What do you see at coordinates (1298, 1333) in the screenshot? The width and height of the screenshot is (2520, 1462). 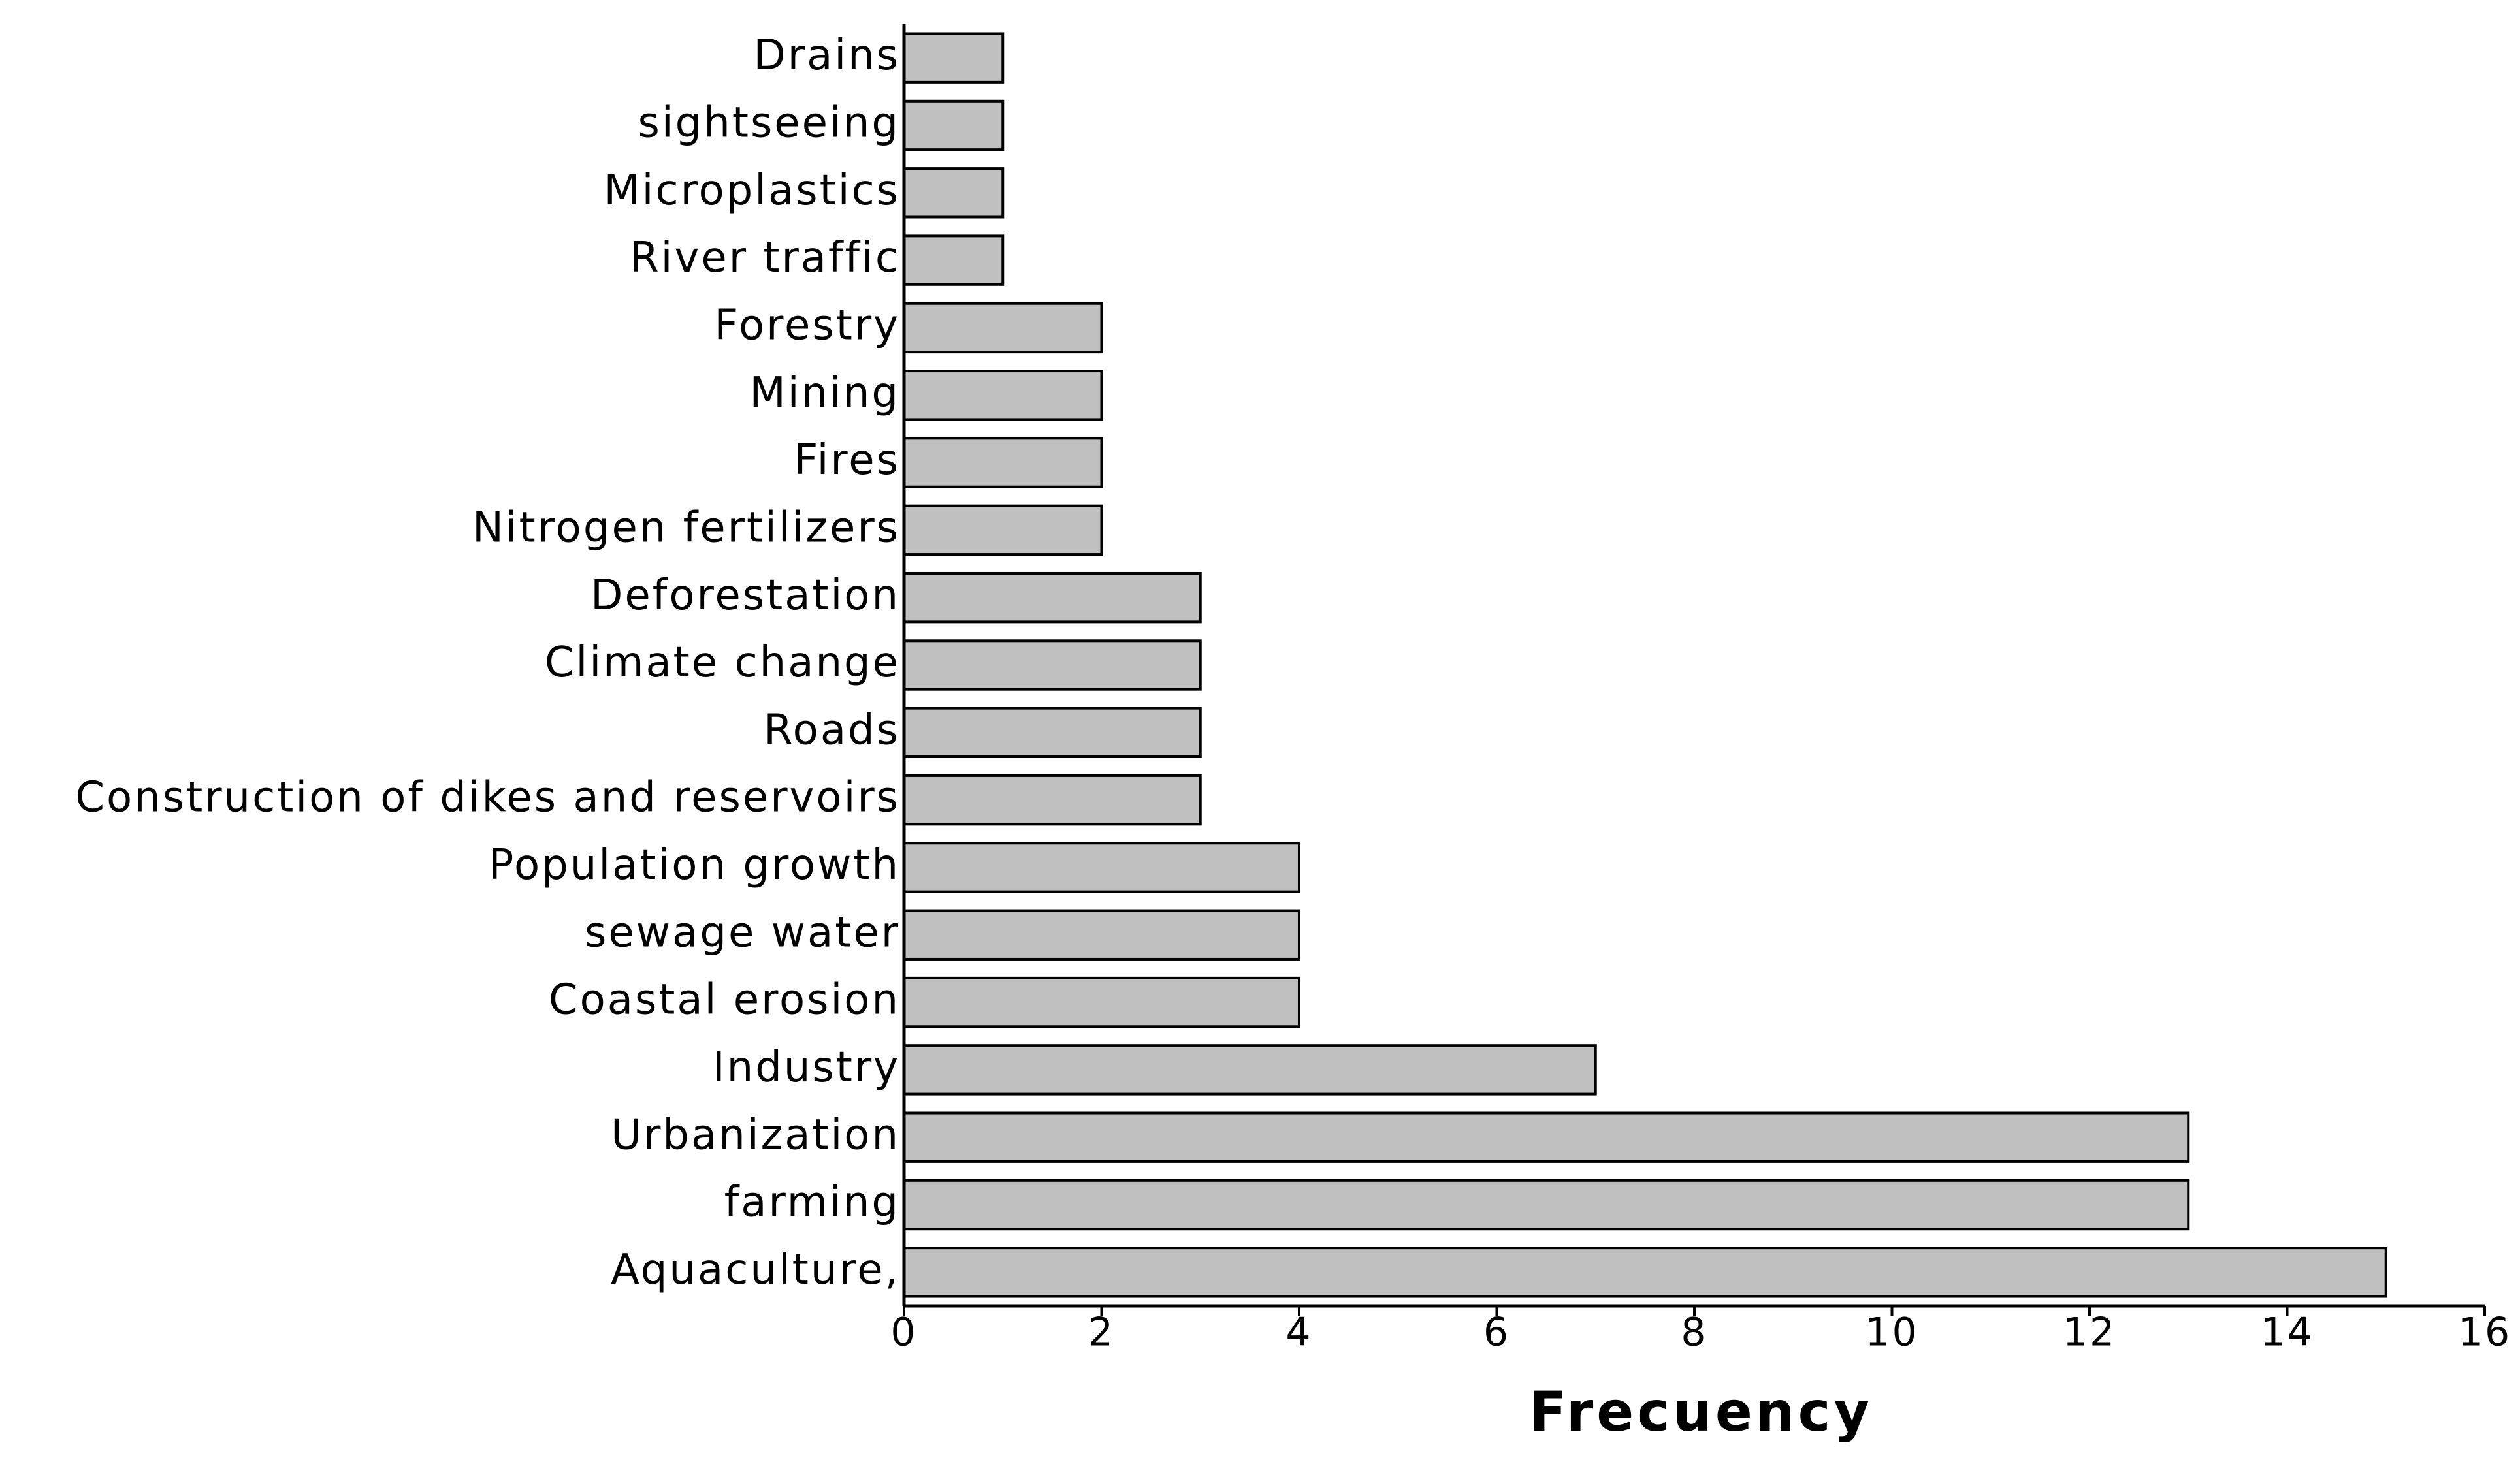 I see `x-tick-label: 4` at bounding box center [1298, 1333].